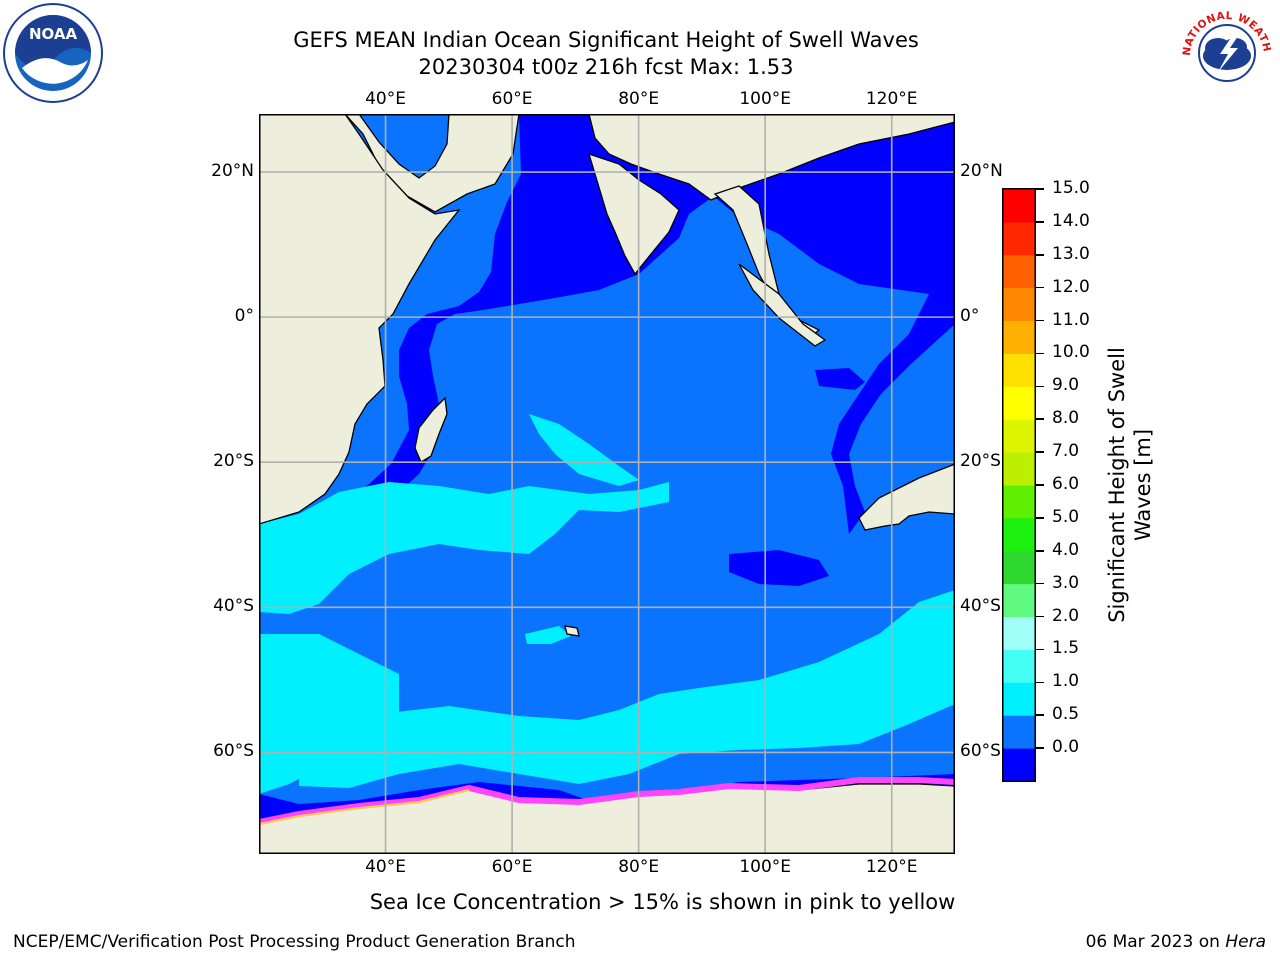  What do you see at coordinates (1066, 582) in the screenshot?
I see `colorbar-label: 3.0` at bounding box center [1066, 582].